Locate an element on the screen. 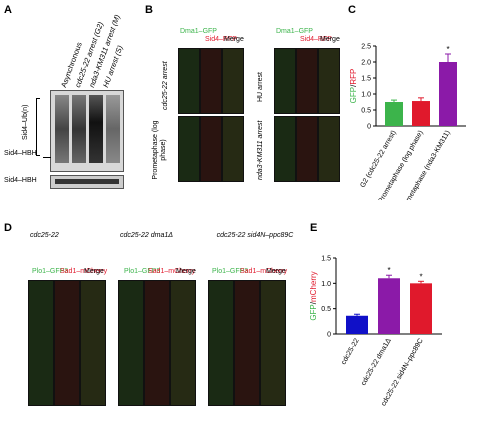 The height and width of the screenshot is (436, 485). micro-b-r1-red is located at coordinates (307, 81).